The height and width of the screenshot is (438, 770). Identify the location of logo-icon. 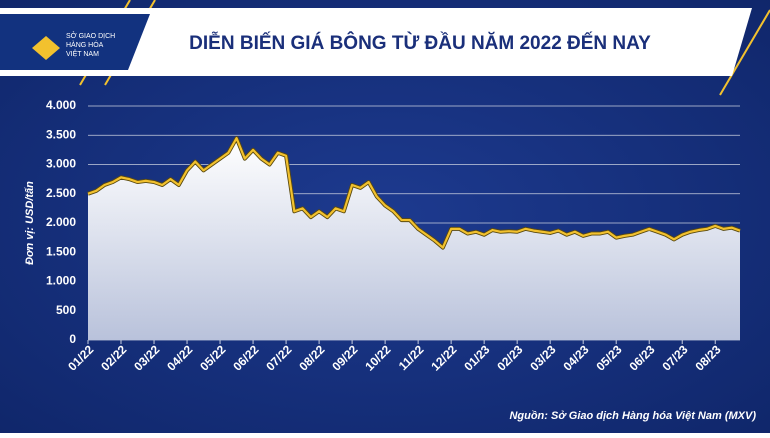
(46, 48).